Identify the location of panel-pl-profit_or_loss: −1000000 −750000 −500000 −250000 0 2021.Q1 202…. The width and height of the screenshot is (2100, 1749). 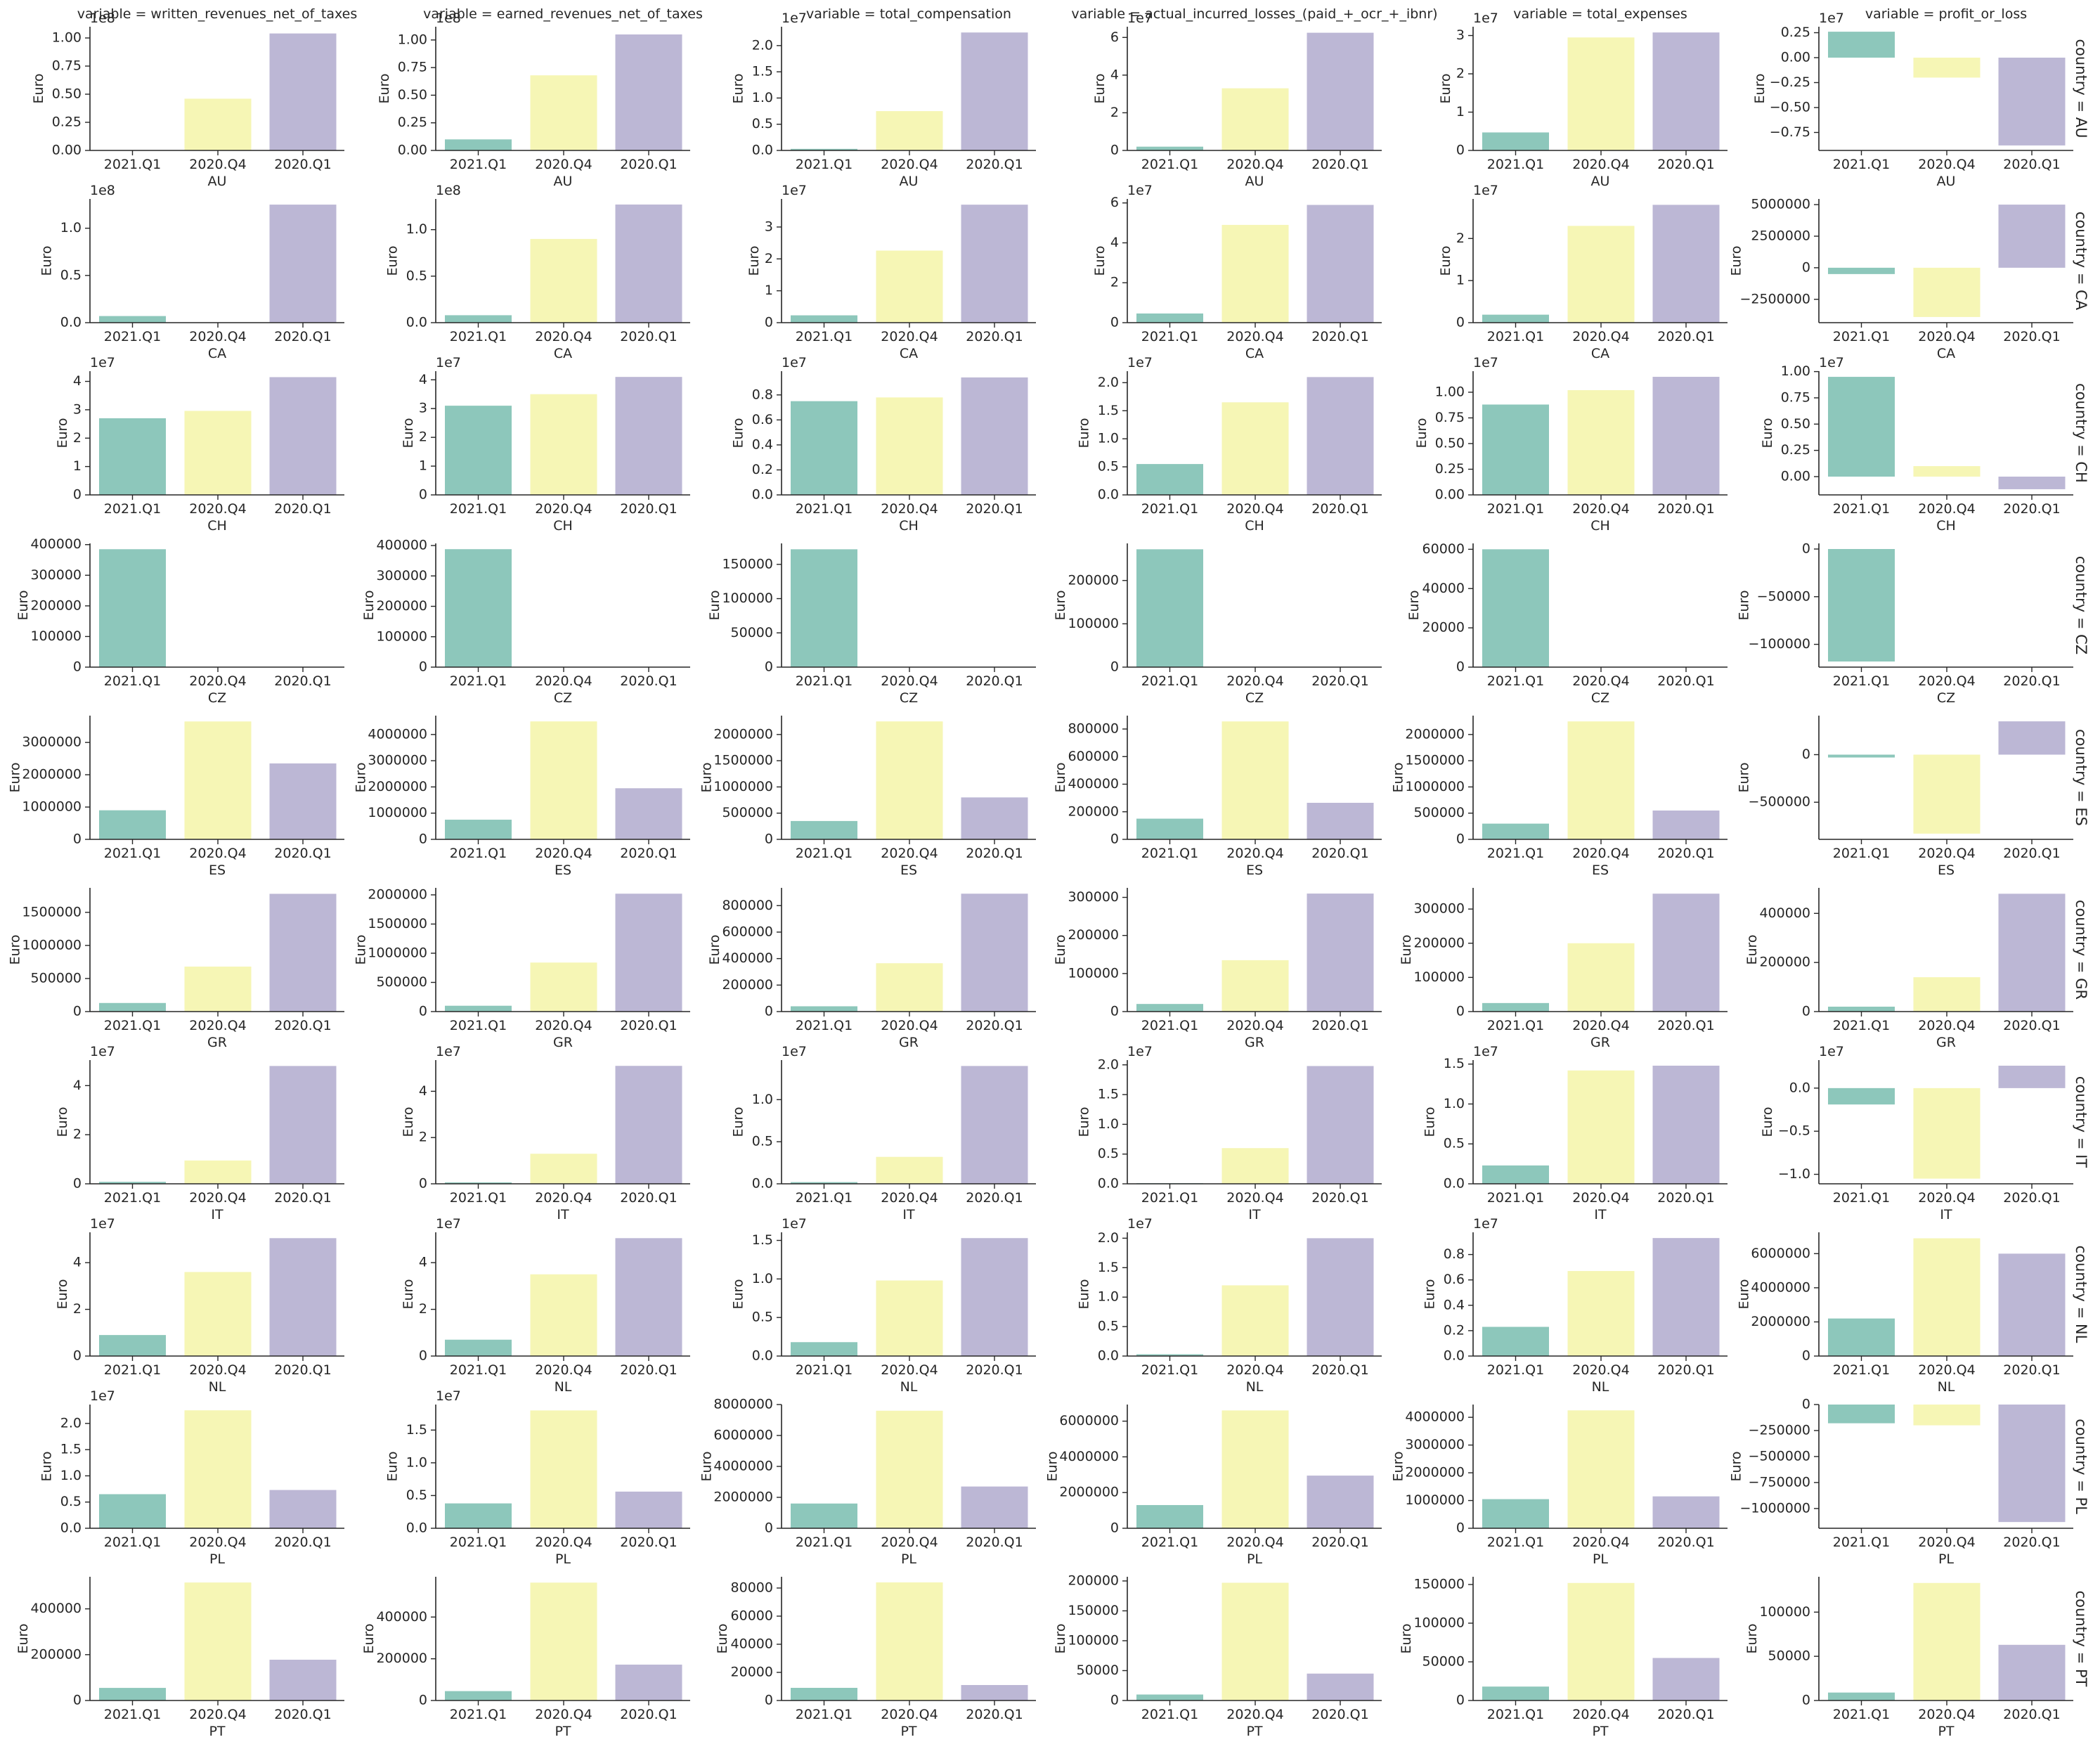
(1900, 1482).